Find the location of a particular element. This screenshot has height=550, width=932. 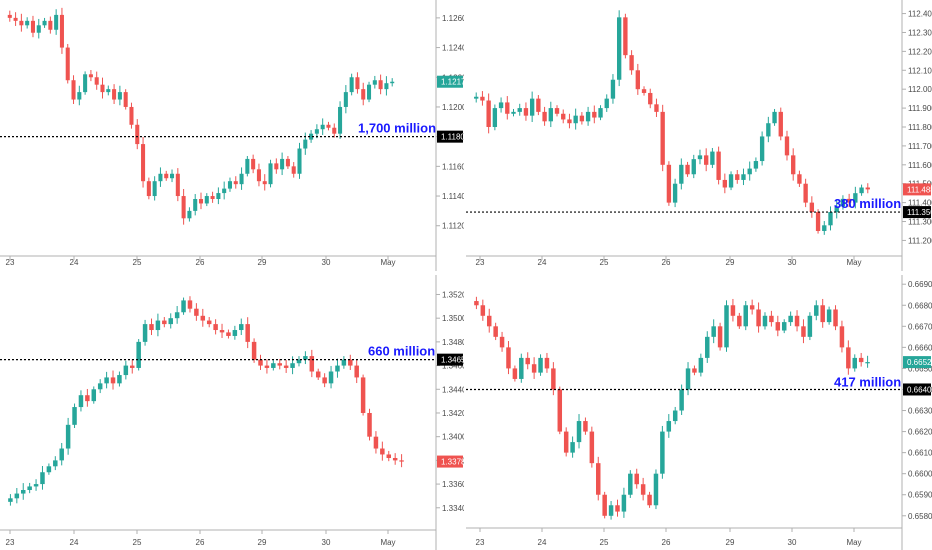

y-tick-label: 0.65800 is located at coordinates (920, 516).